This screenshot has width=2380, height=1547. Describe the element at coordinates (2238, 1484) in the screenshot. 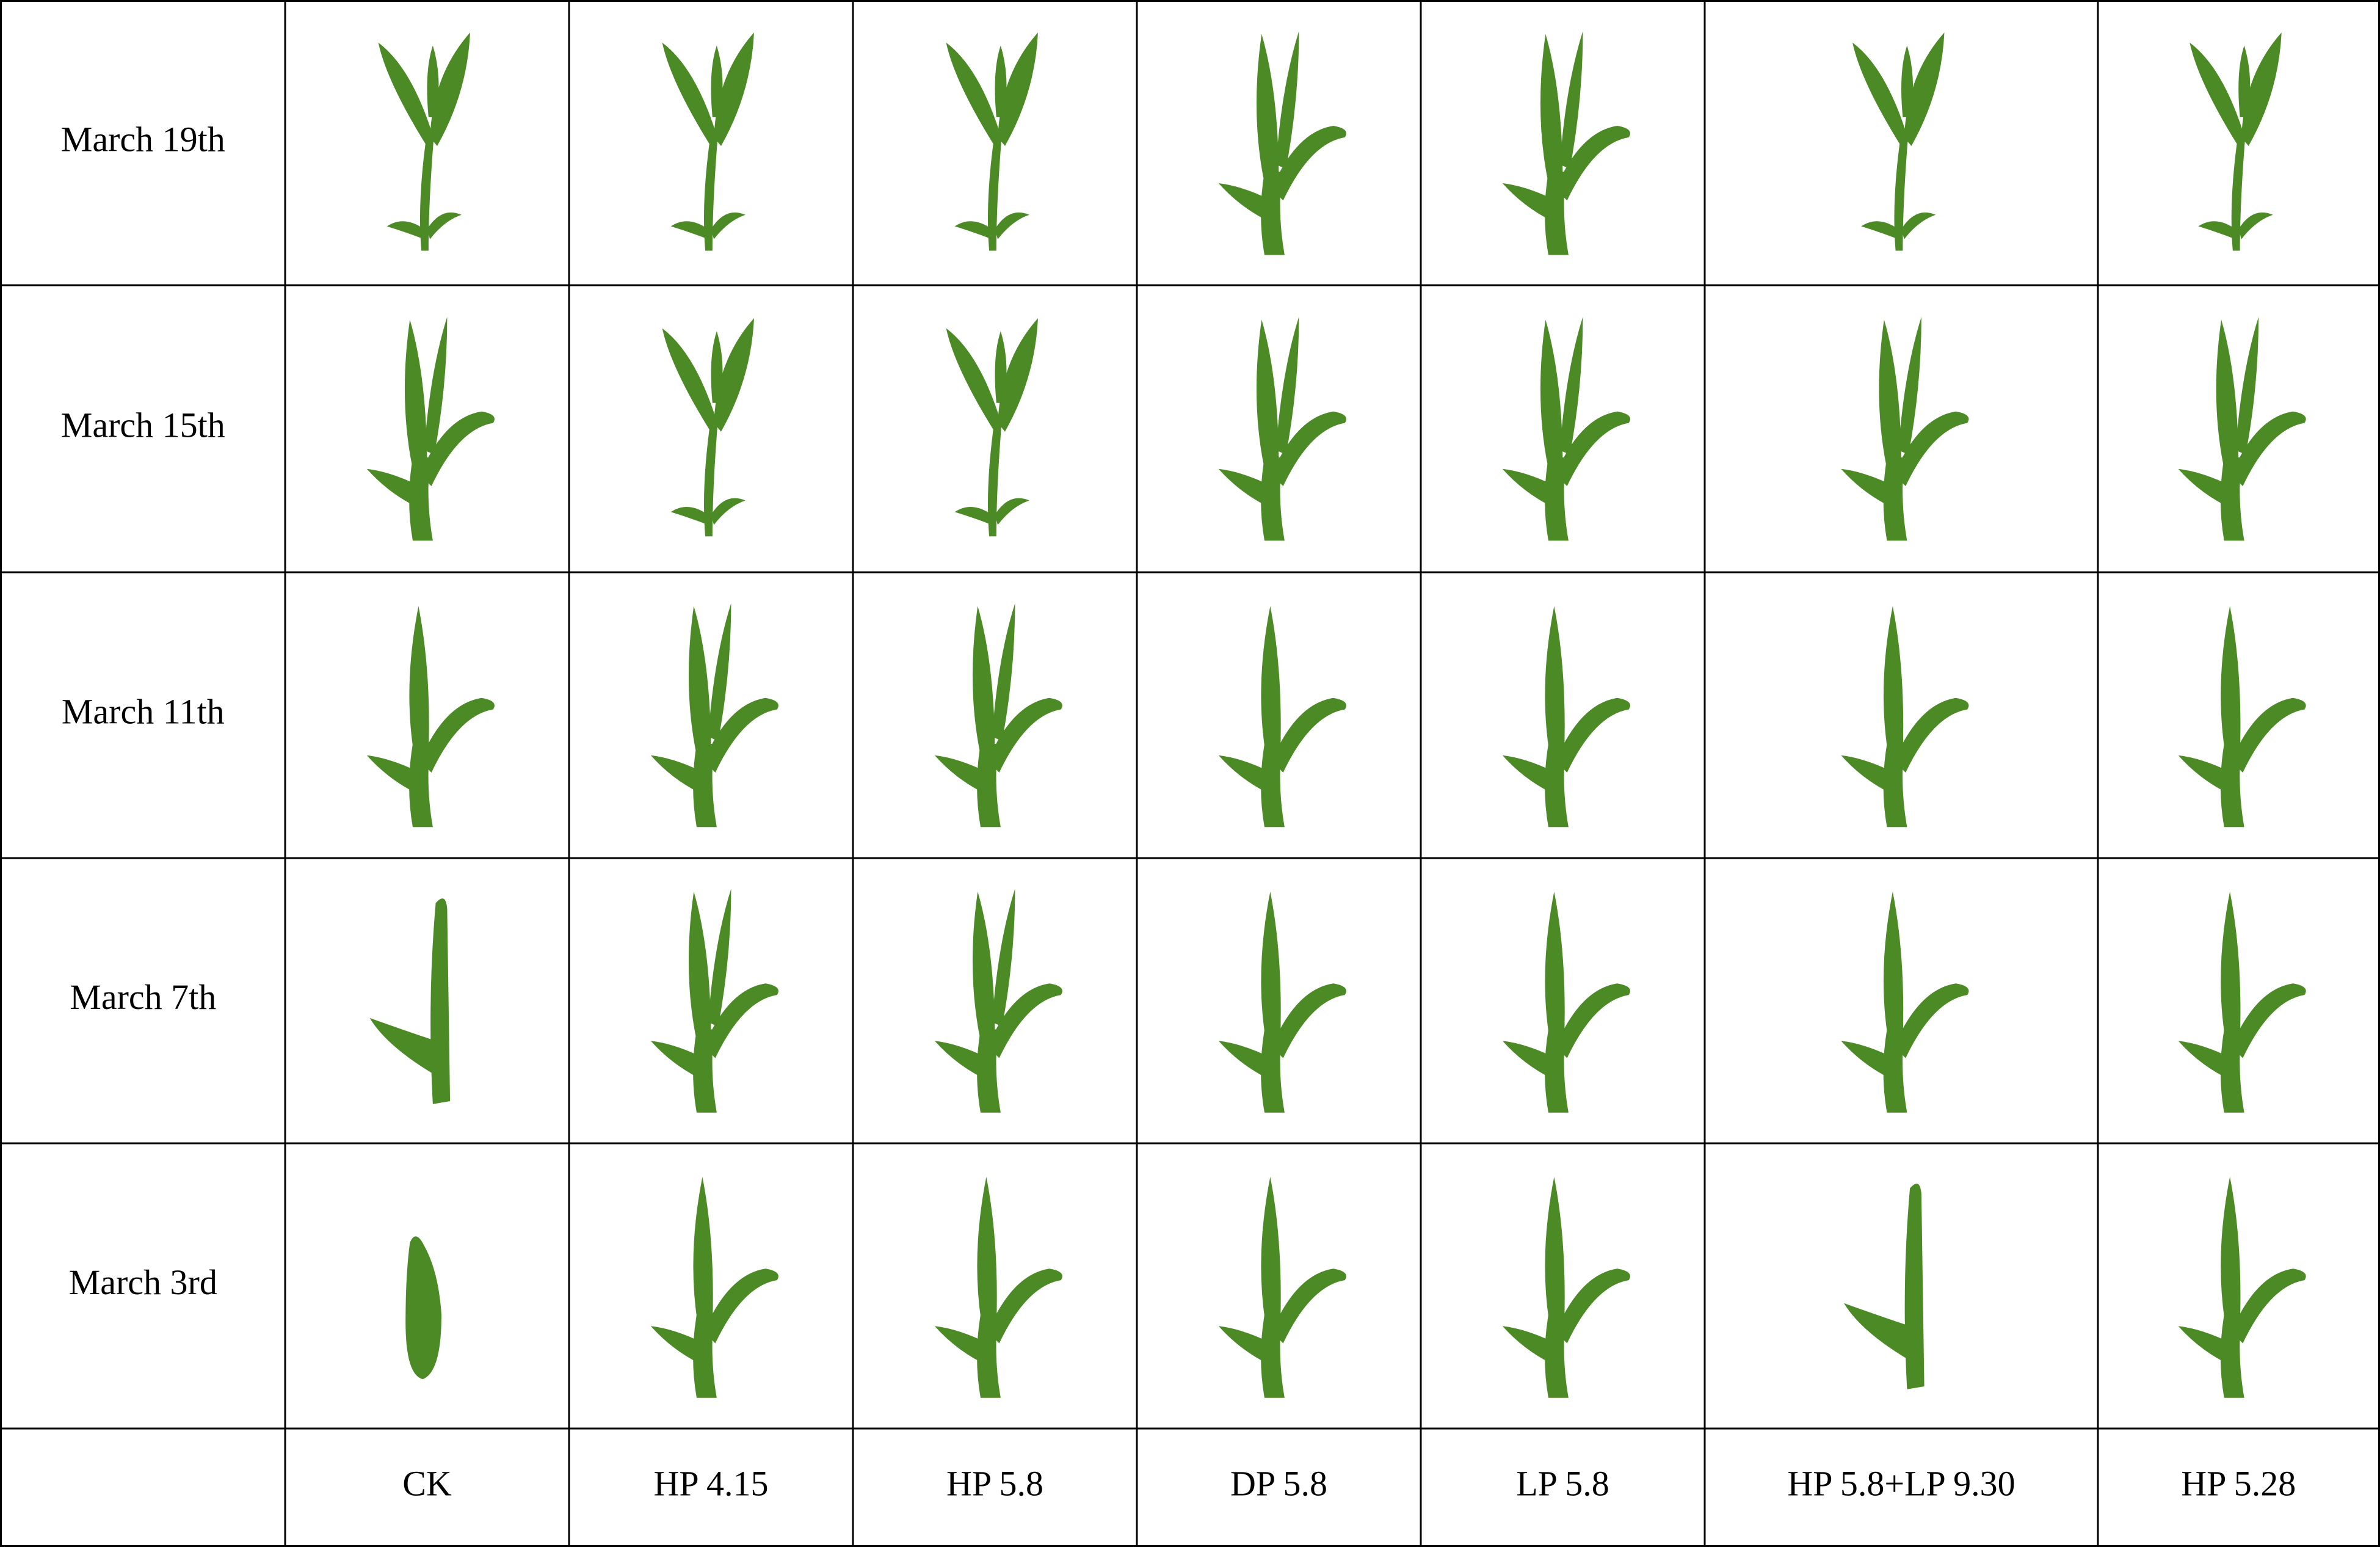

I see `column-label: HP 5.28` at that location.